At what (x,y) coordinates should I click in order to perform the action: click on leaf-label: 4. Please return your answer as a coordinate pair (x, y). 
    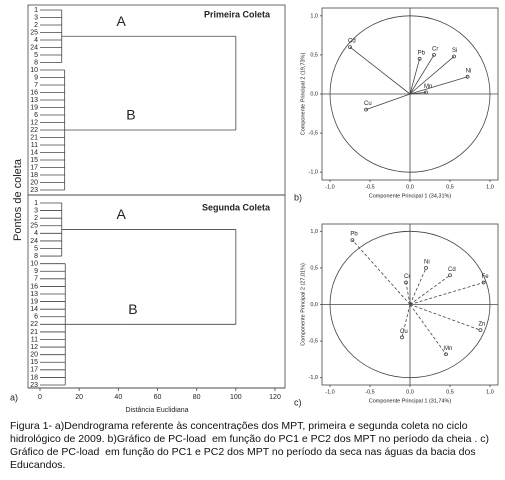
    Looking at the image, I should click on (36, 40).